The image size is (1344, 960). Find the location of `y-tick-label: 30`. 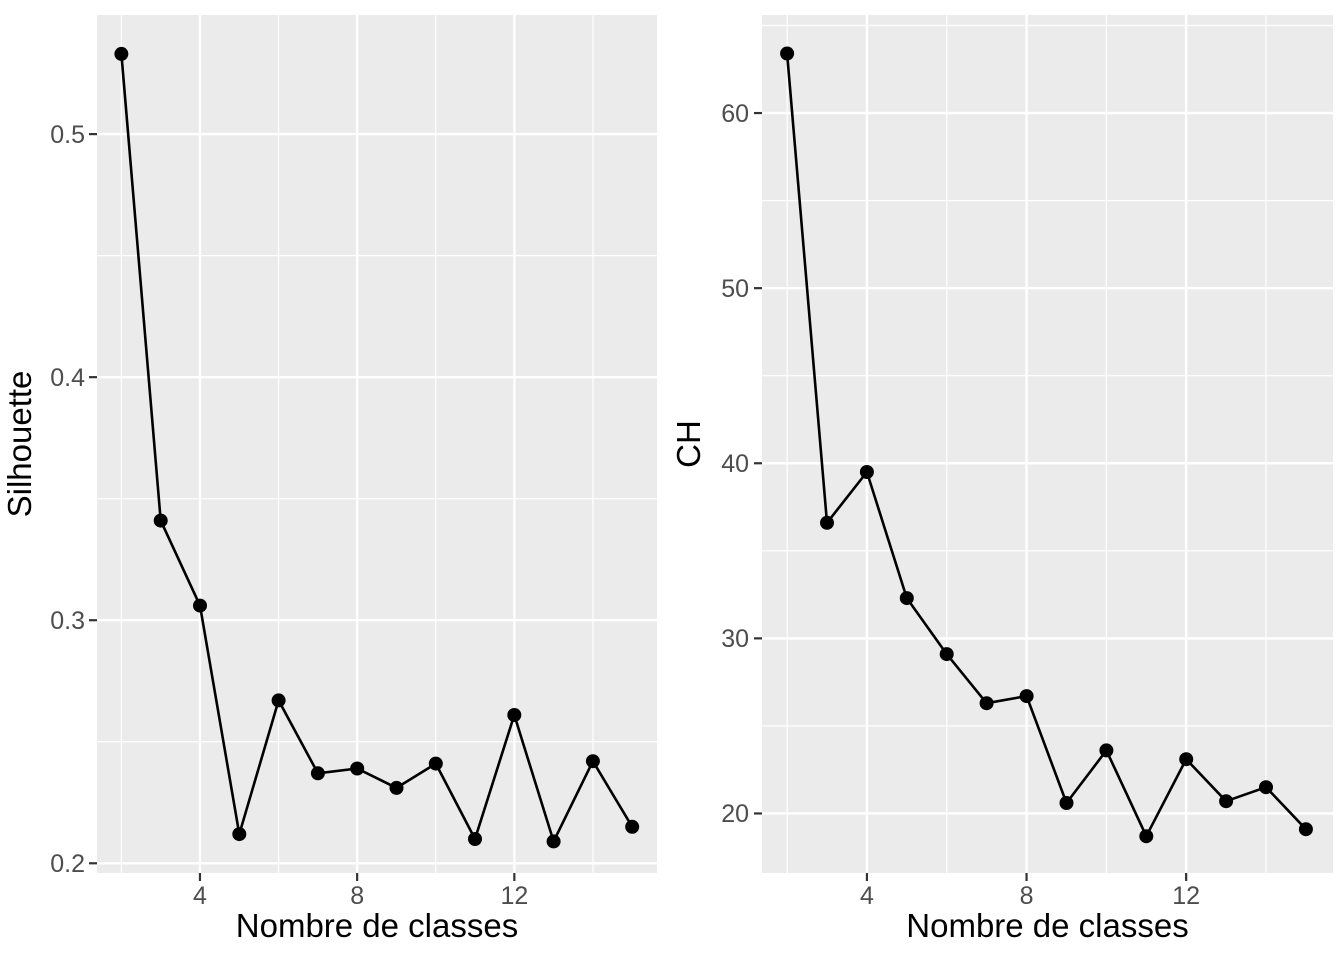

y-tick-label: 30 is located at coordinates (735, 639).